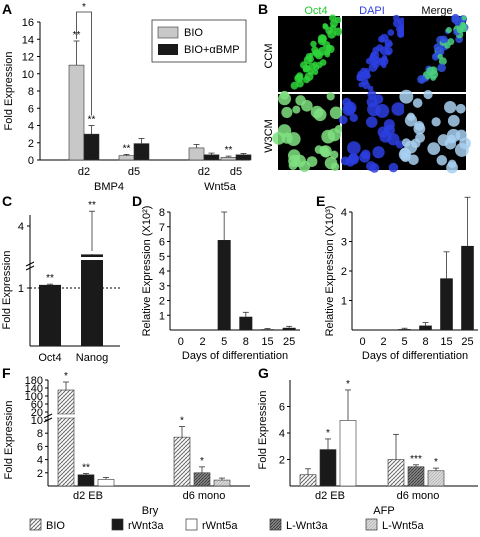 The height and width of the screenshot is (537, 480). Describe the element at coordinates (403, 526) in the screenshot. I see `legend-label: L-Wnt5a` at that location.